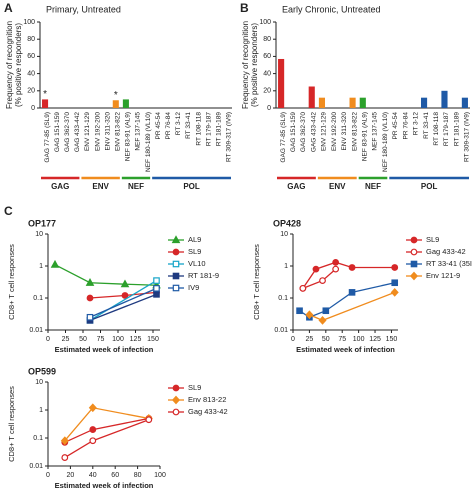  I want to click on x-tick-label: 40, so click(93, 475).